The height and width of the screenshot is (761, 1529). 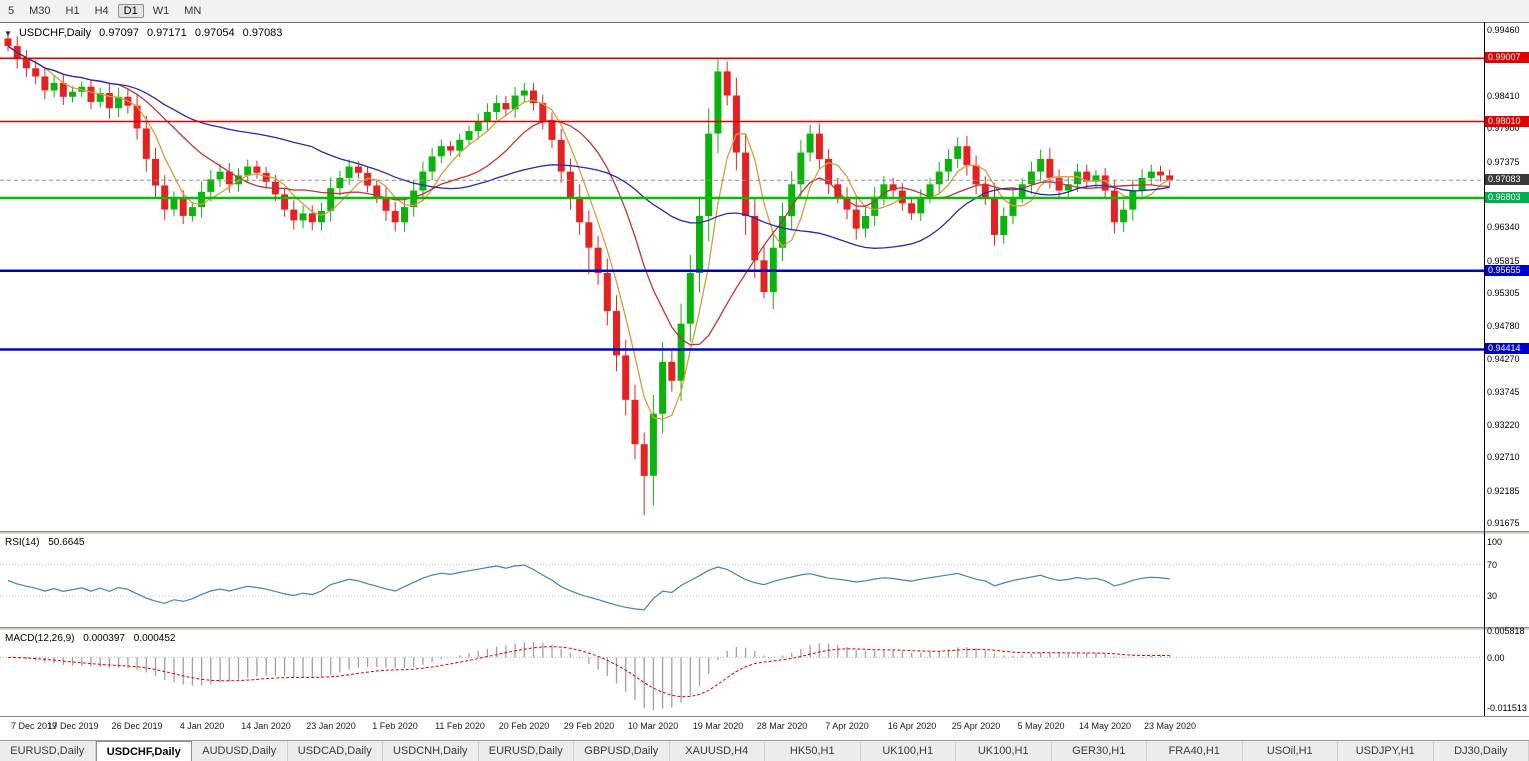 I want to click on chart-tab: GBPUSD,Daily, so click(x=622, y=751).